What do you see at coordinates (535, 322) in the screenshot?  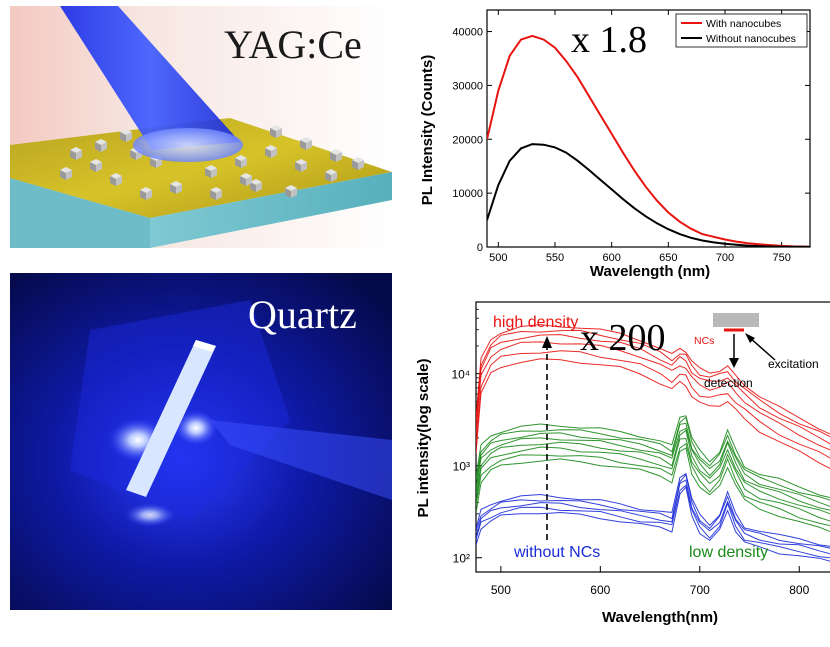 I see `annotation-high-density: high density` at bounding box center [535, 322].